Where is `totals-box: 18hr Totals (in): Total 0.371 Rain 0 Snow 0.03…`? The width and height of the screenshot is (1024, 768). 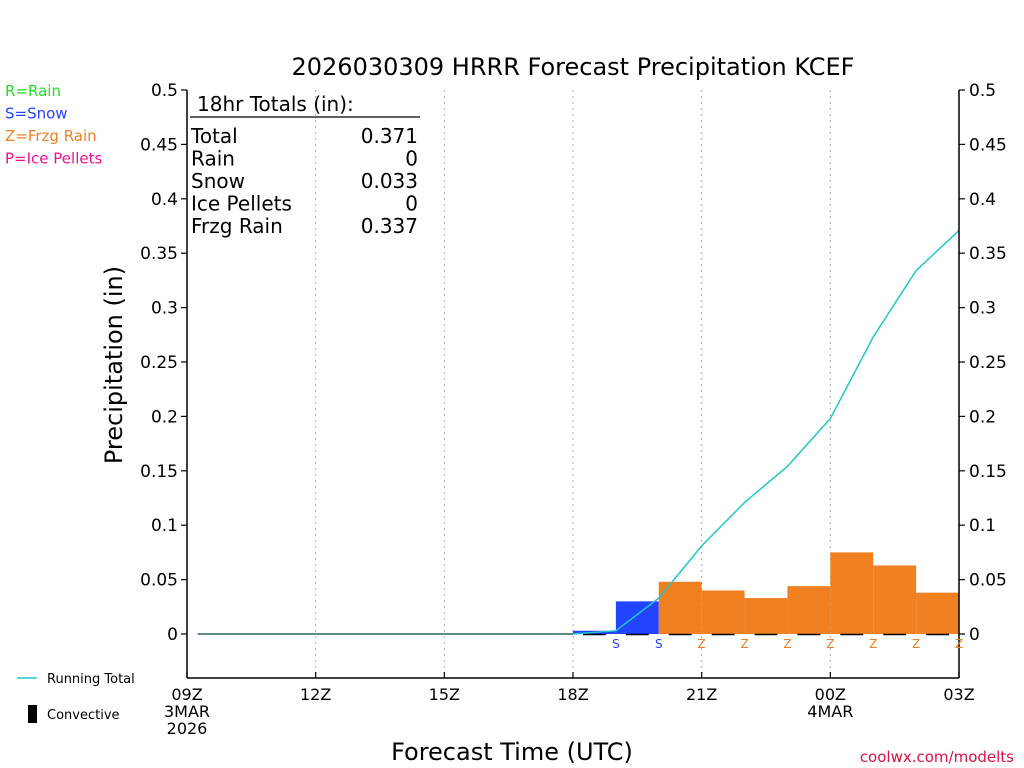
totals-box: 18hr Totals (in): Total 0.371 Rain 0 Snow 0.03… is located at coordinates (305, 165).